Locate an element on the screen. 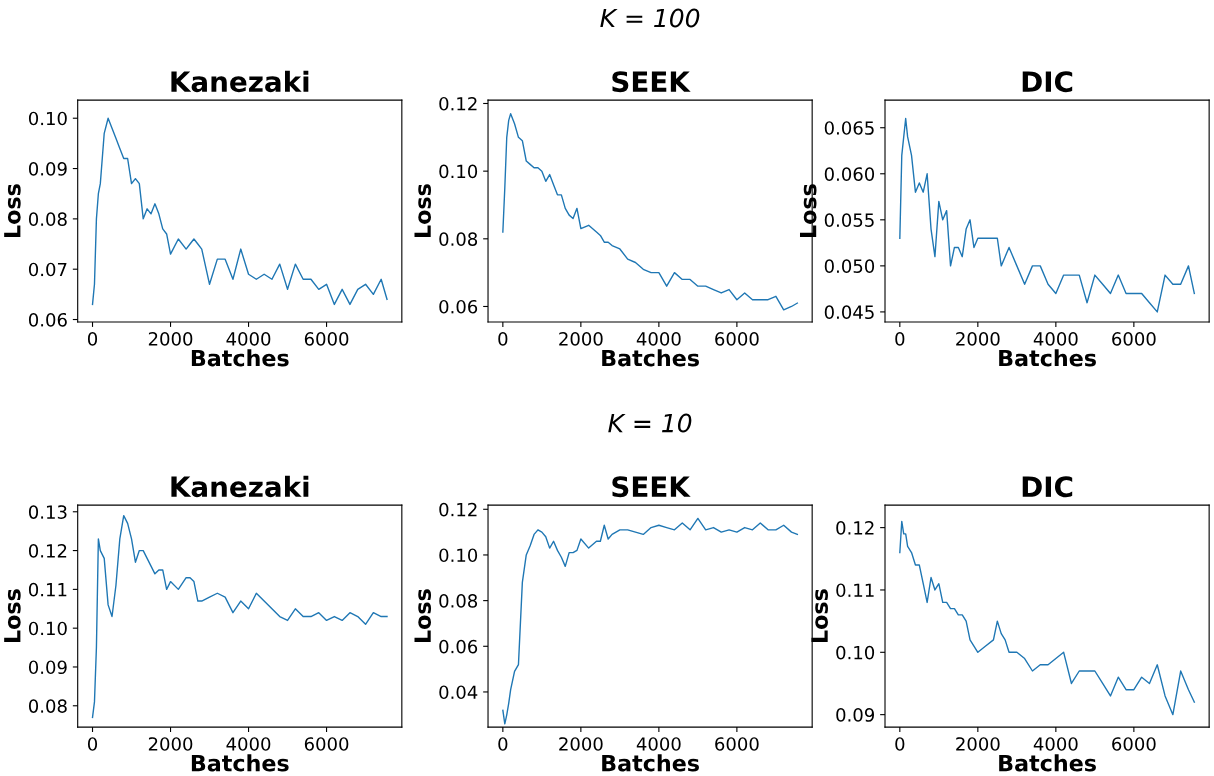  y-tick-label: 0.13 is located at coordinates (47, 512).